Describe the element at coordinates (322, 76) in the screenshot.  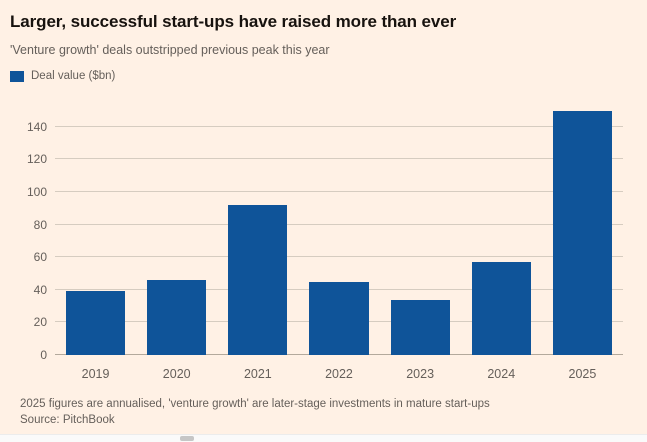
I see `legend: Deal value ($bn)` at that location.